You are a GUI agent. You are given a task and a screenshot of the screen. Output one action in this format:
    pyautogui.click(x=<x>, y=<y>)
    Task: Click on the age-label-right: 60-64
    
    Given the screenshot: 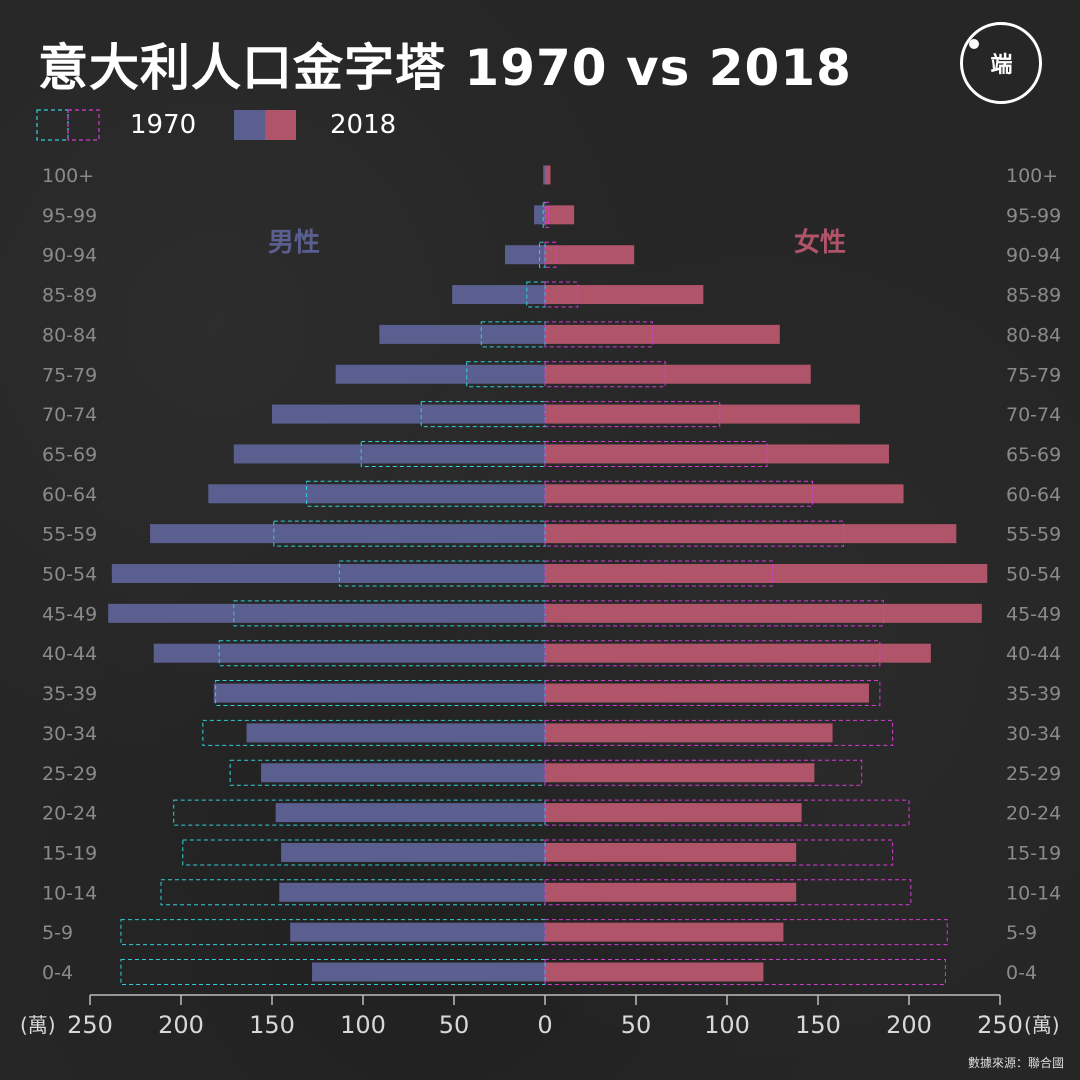 What is the action you would take?
    pyautogui.click(x=1033, y=495)
    